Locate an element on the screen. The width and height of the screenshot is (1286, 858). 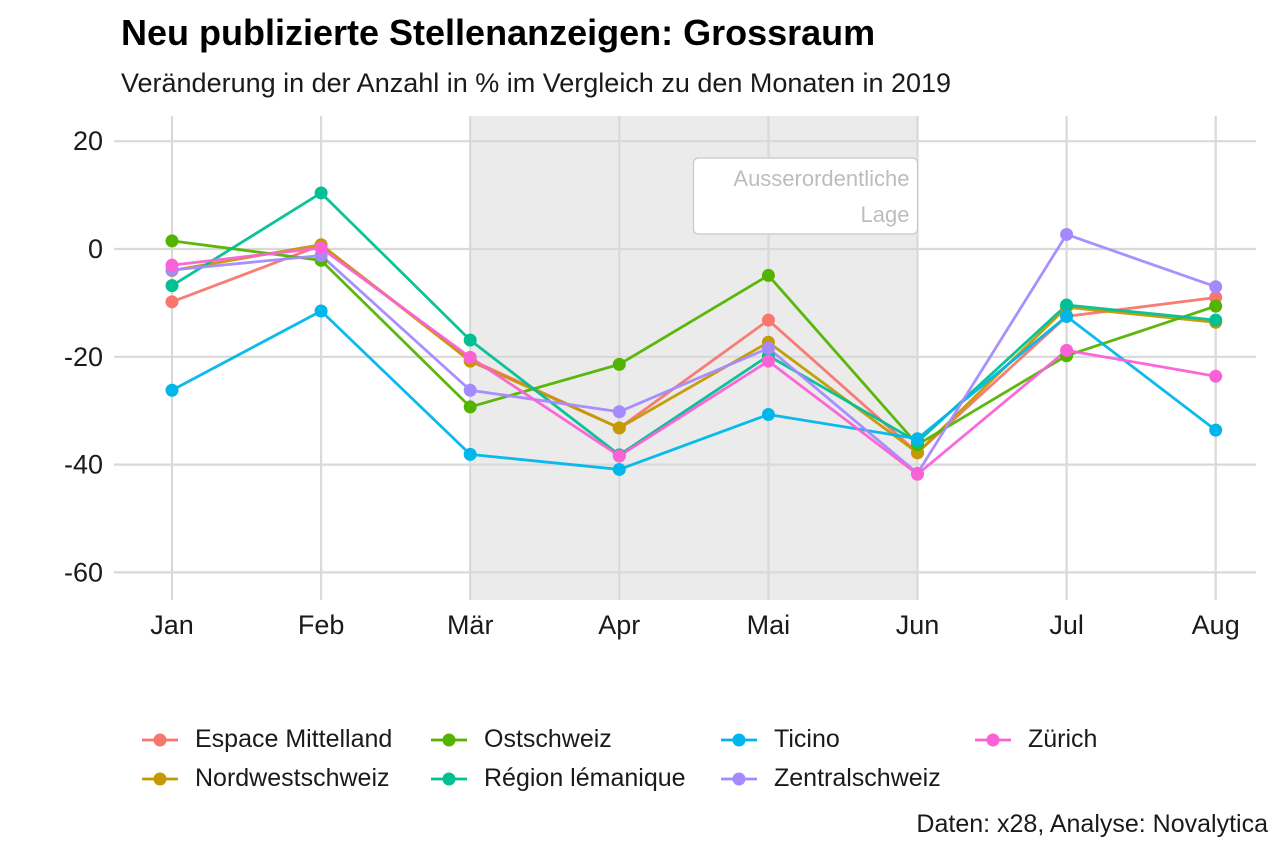
legend-item: Région lémanique is located at coordinates (574, 778).